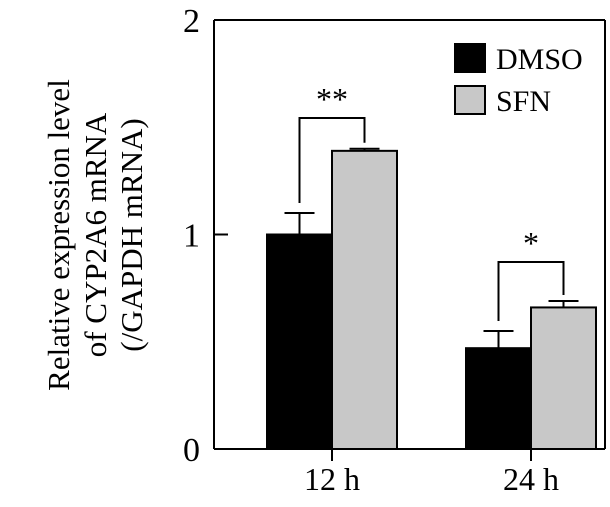 The image size is (610, 507). I want to click on y-axis-label-line-1: Relative expression level, so click(58, 235).